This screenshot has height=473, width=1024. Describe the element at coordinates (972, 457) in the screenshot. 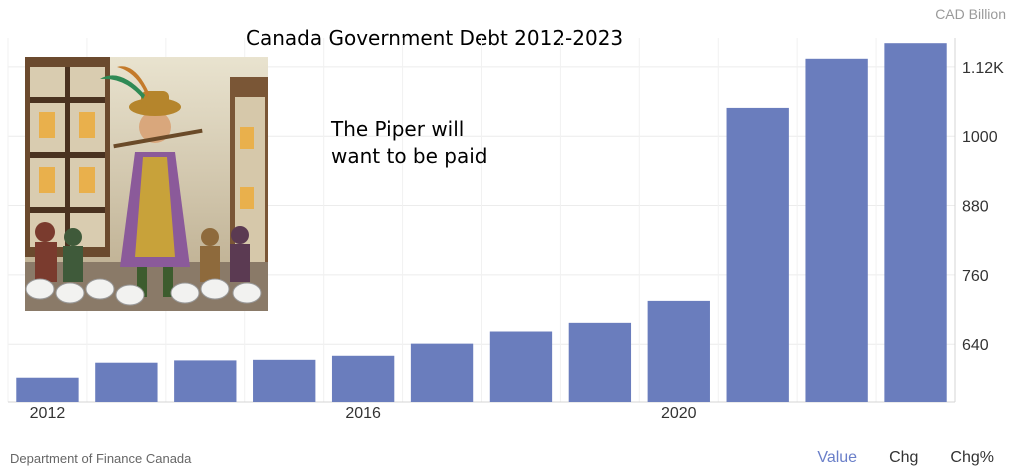

I see `tab-chg-percent: Chg%` at that location.